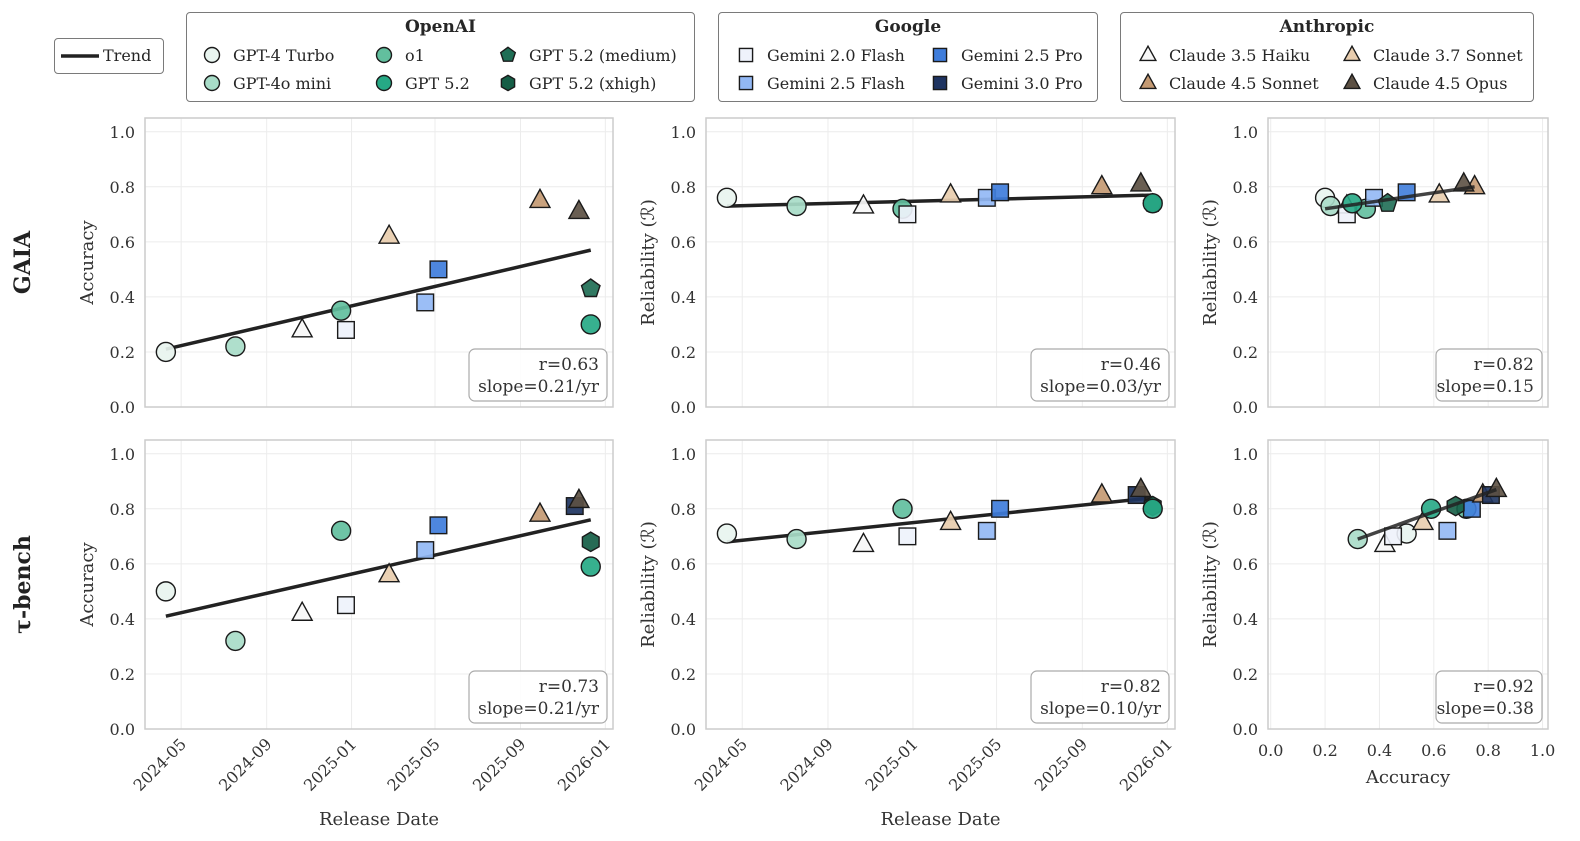 This screenshot has width=1580, height=841. What do you see at coordinates (1210, 262) in the screenshot?
I see `y-axis-label: Reliability (ℛ)` at bounding box center [1210, 262].